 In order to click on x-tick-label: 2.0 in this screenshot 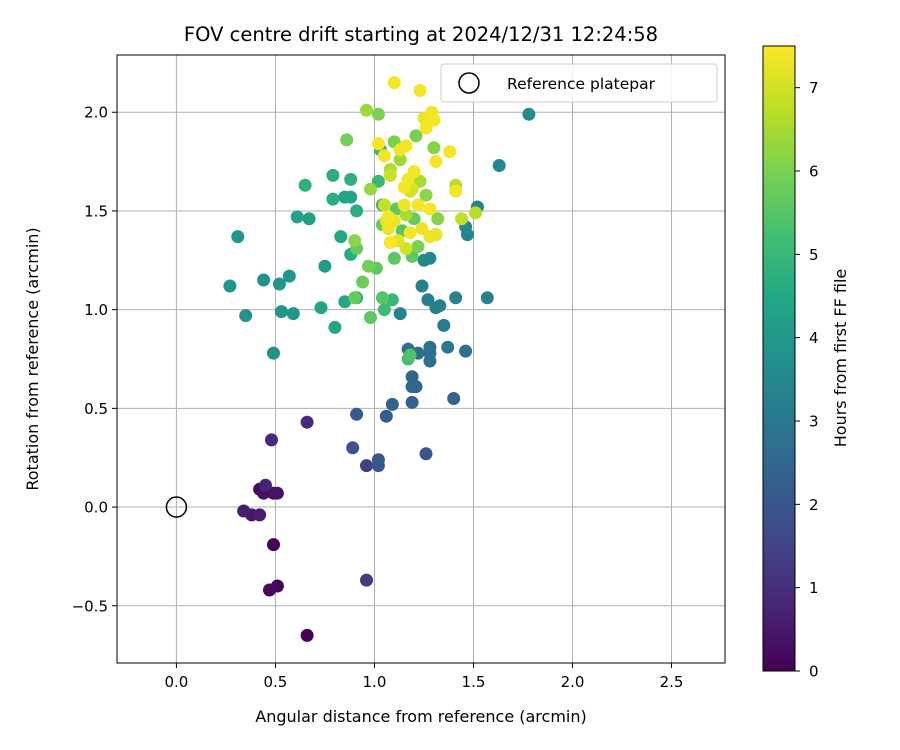, I will do `click(573, 682)`.